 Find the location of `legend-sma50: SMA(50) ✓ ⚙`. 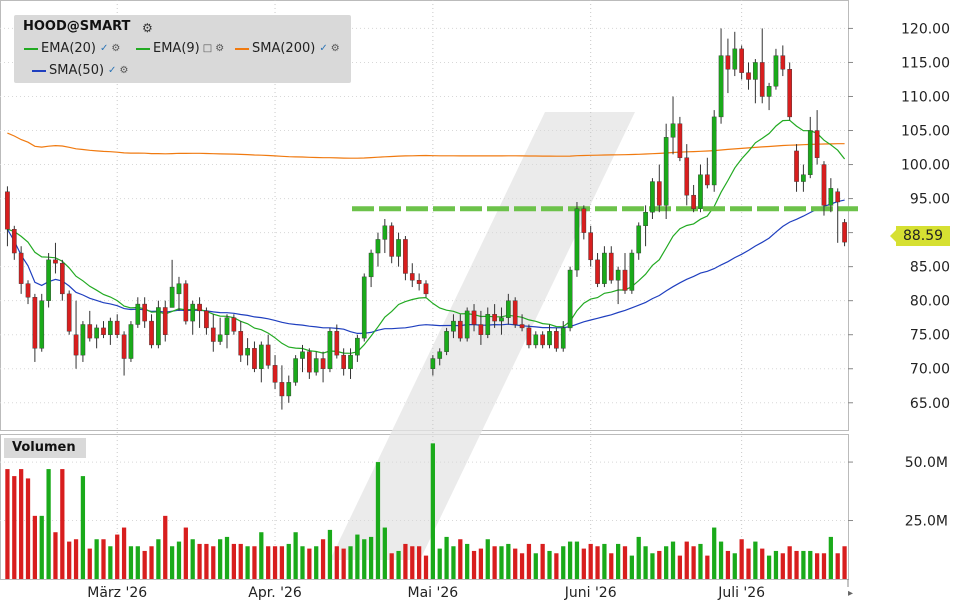

legend-sma50: SMA(50) ✓ ⚙ is located at coordinates (80, 70).